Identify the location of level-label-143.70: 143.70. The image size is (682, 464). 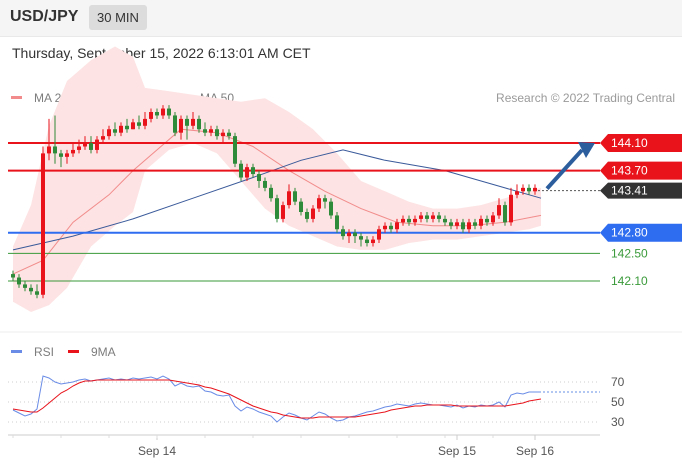
(629, 171).